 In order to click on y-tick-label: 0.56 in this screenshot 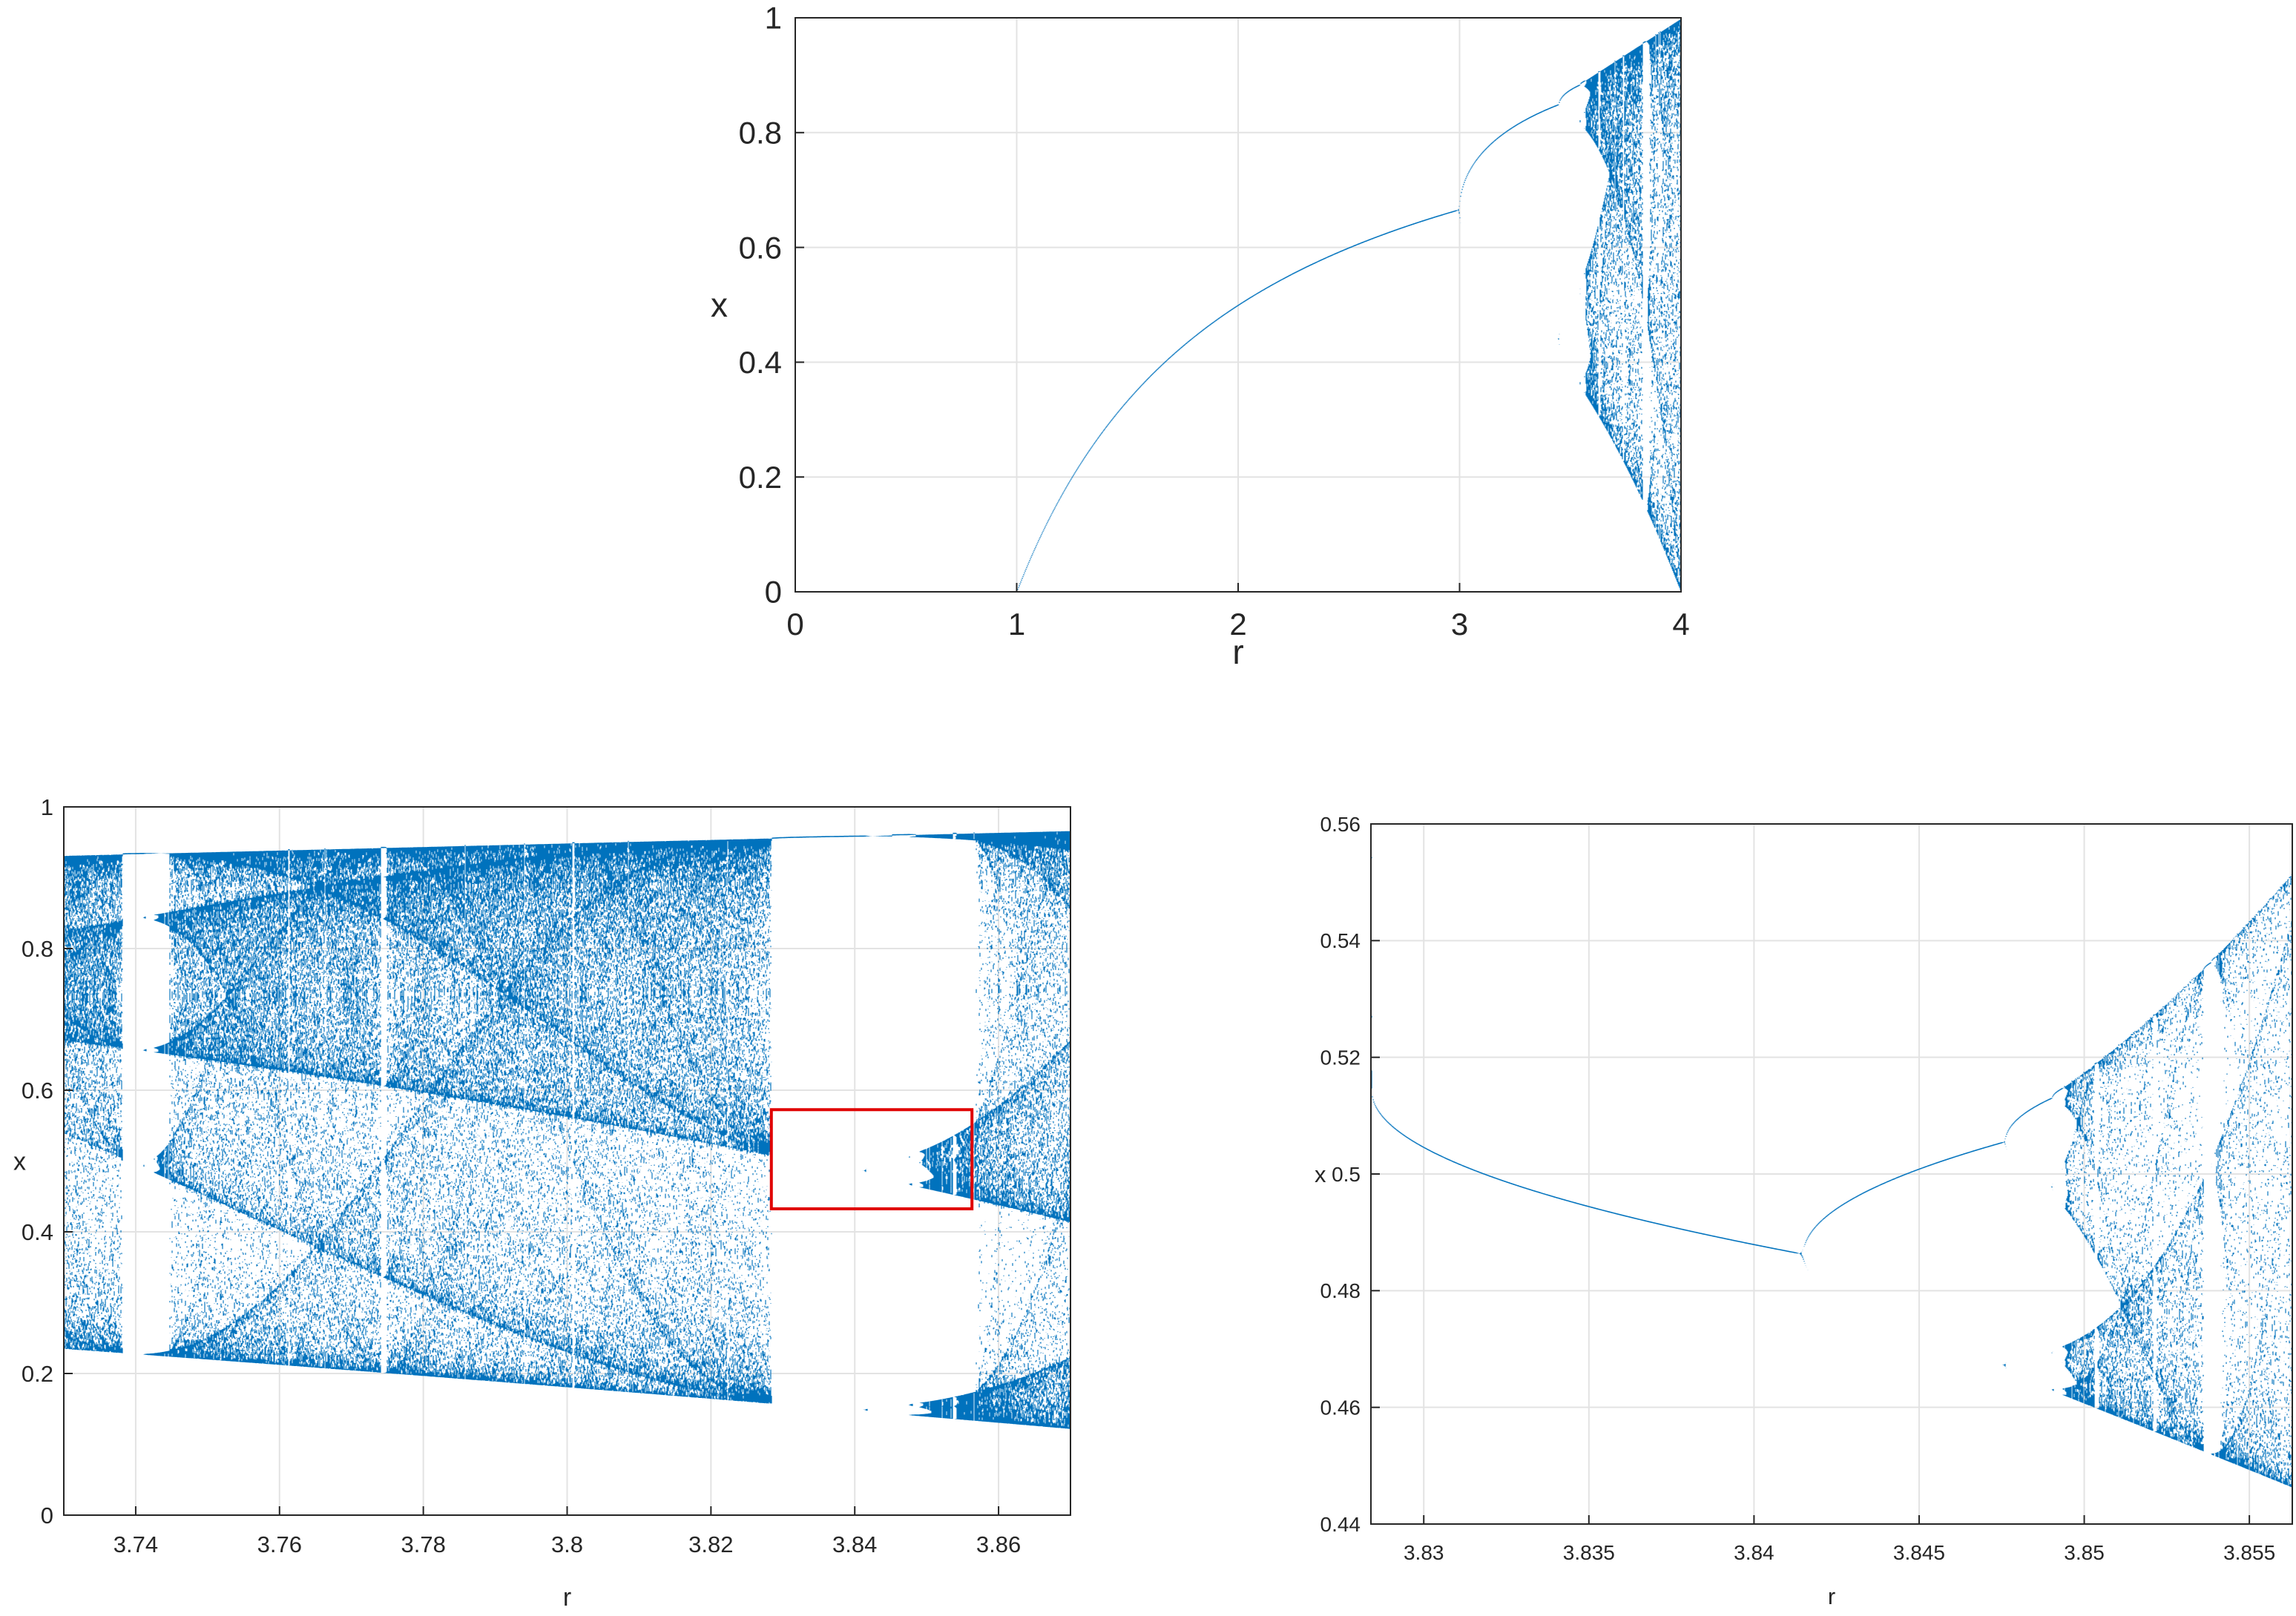, I will do `click(1340, 824)`.